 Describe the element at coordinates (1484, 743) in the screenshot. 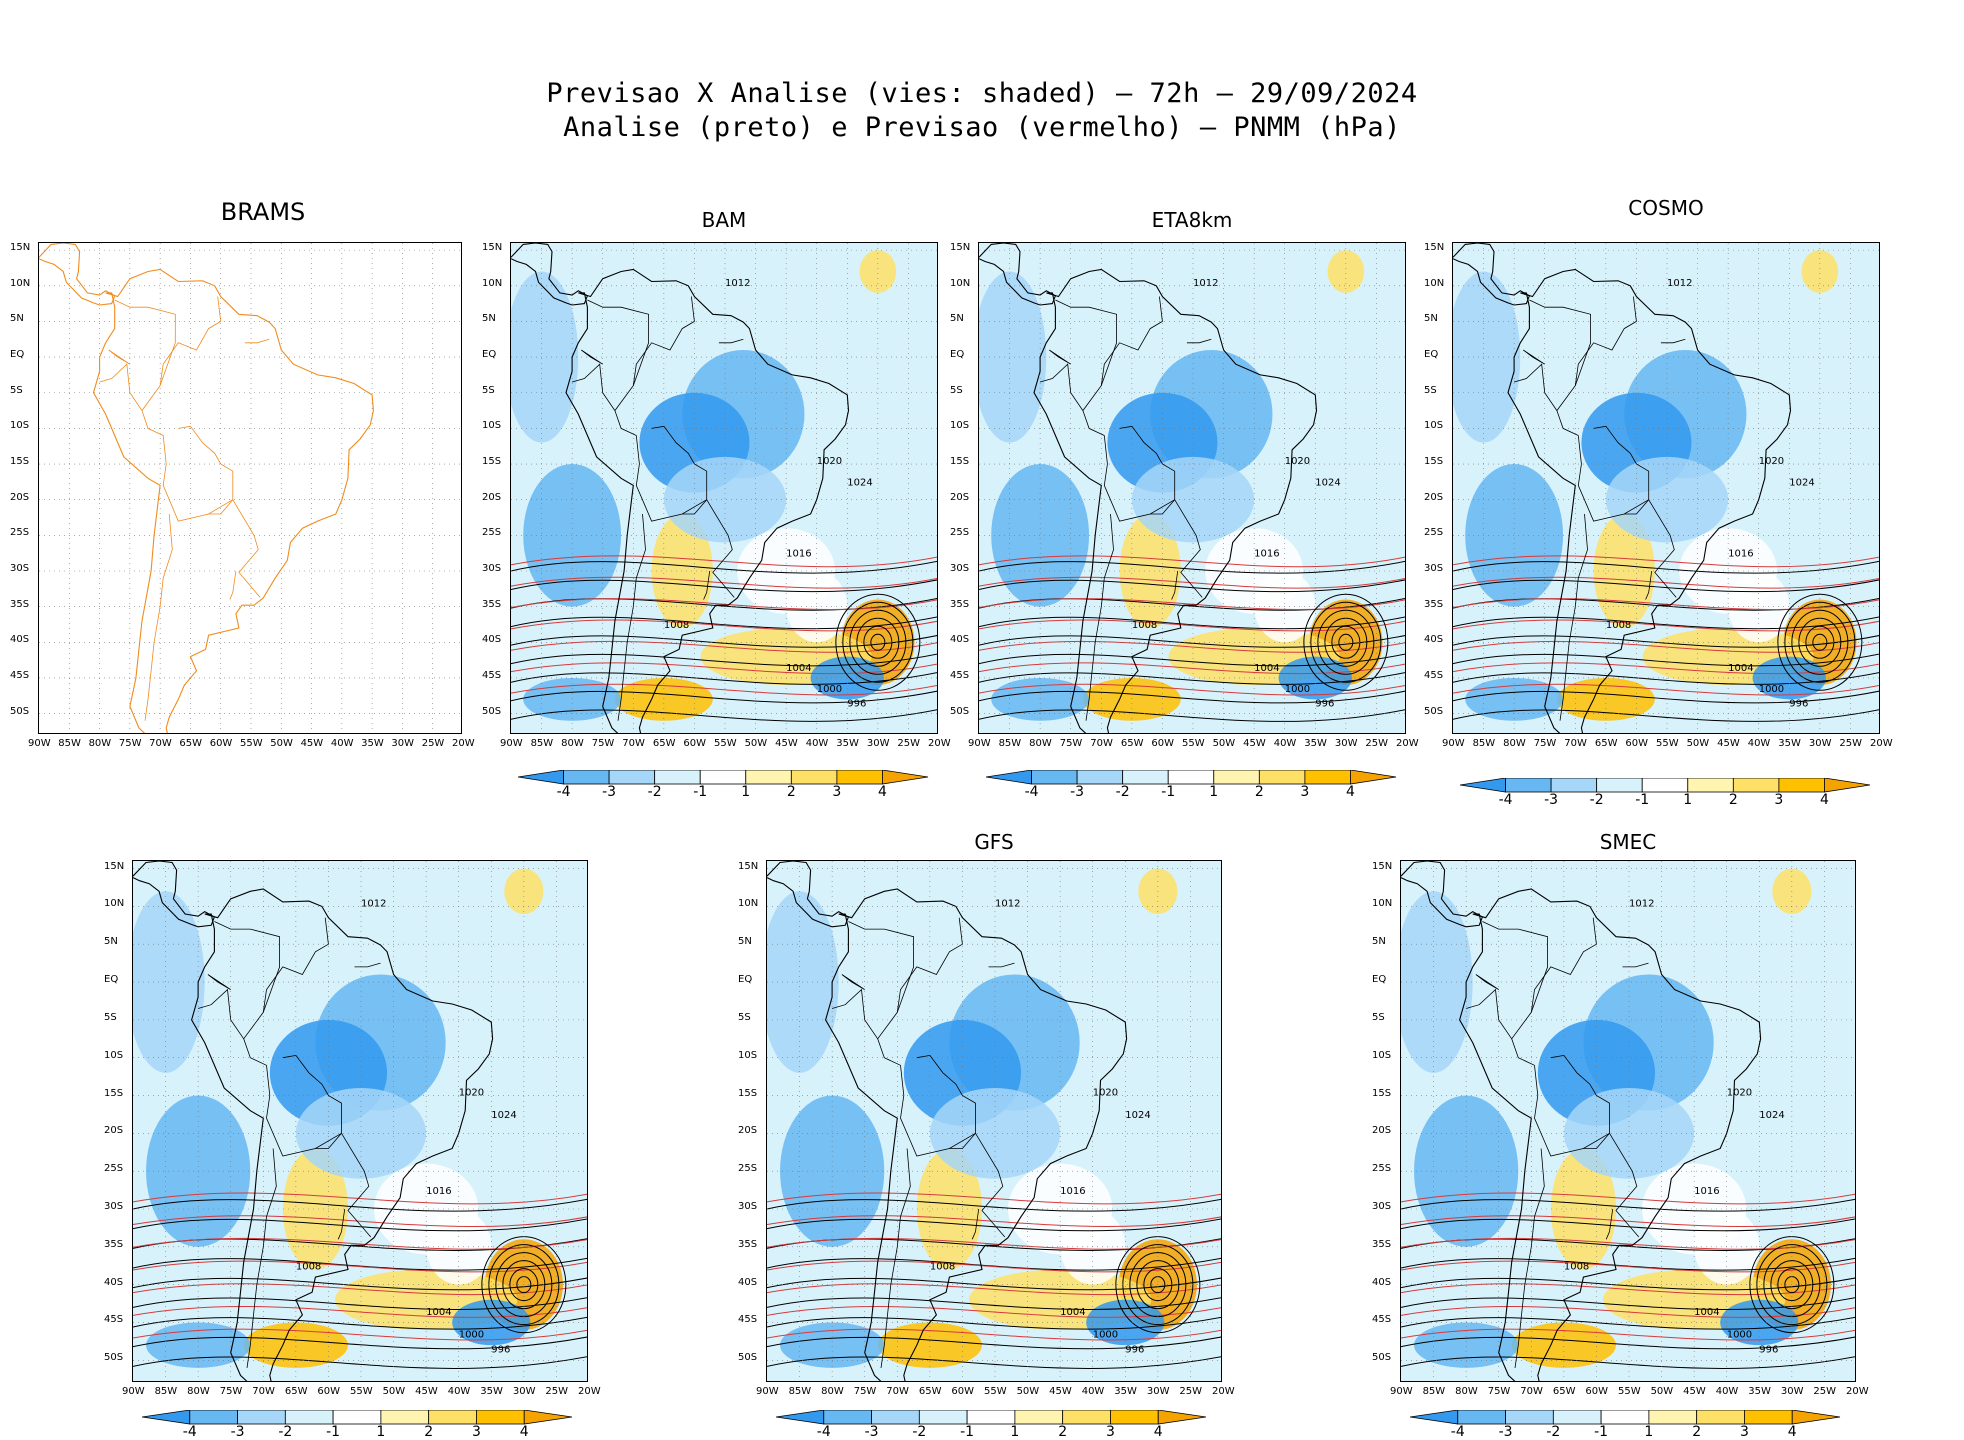

I see `lon-tick-label: 85W` at that location.